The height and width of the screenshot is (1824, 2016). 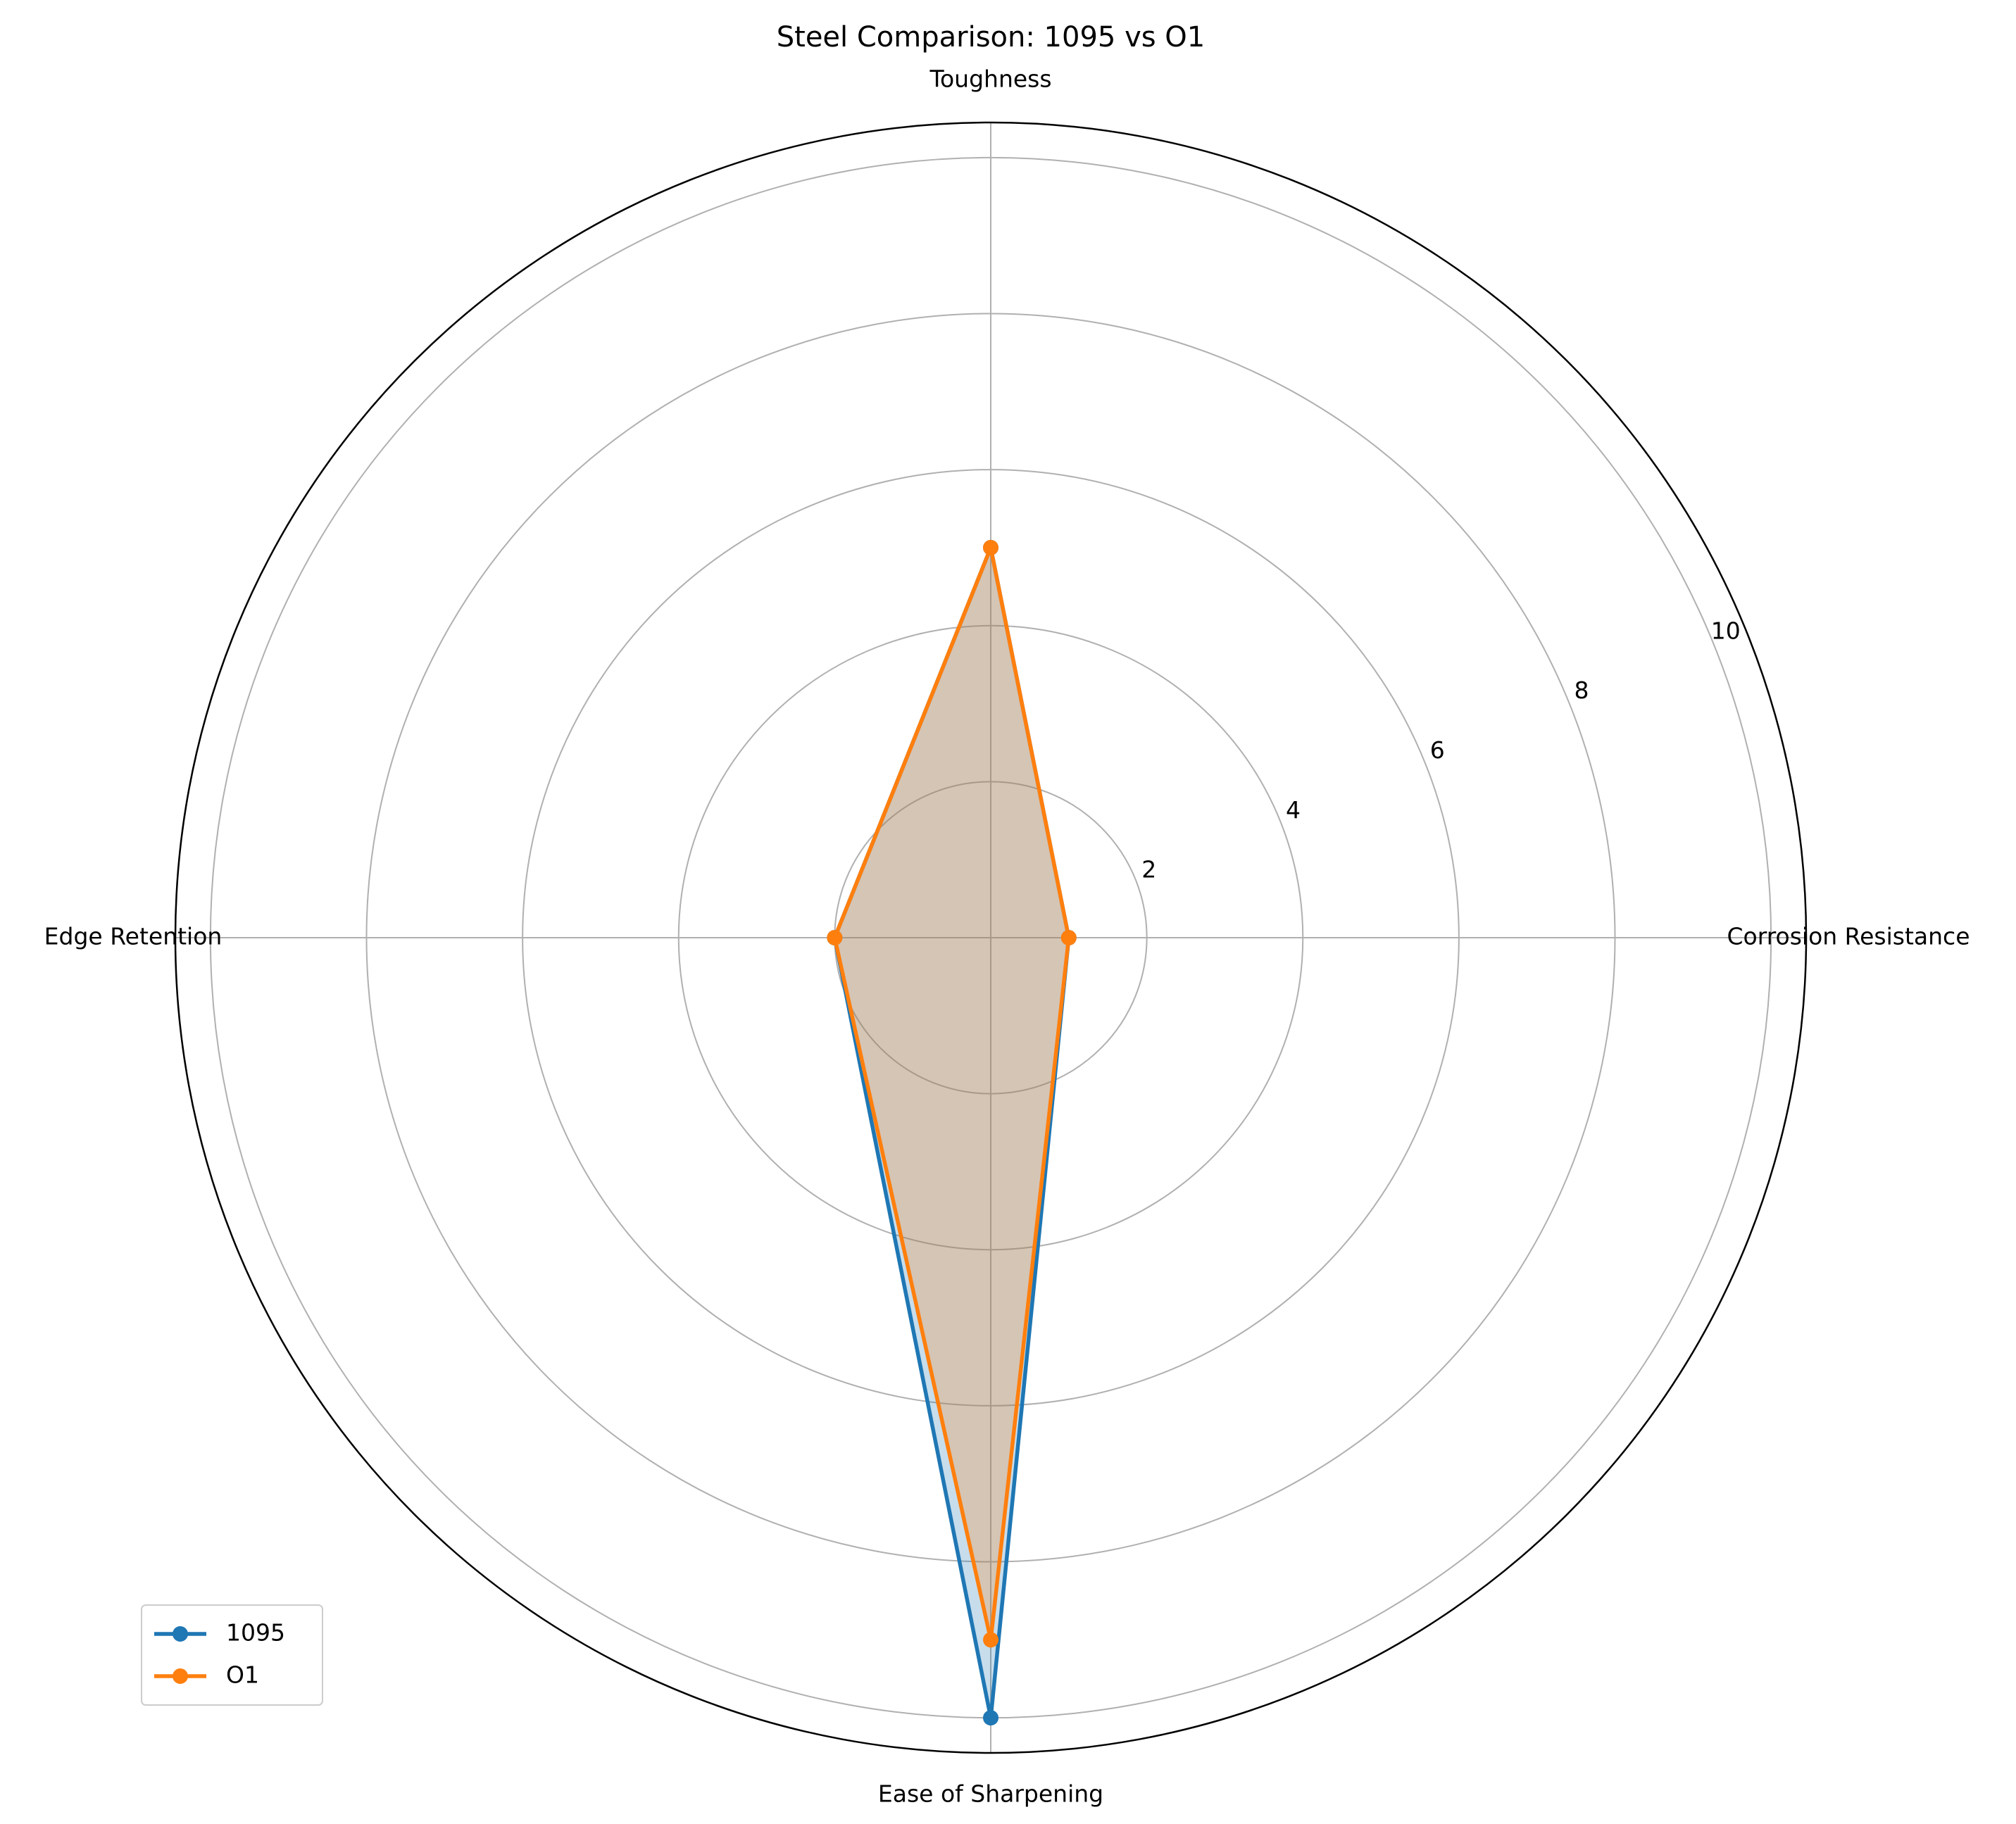 What do you see at coordinates (1726, 630) in the screenshot?
I see `r-tick-label: 10` at bounding box center [1726, 630].